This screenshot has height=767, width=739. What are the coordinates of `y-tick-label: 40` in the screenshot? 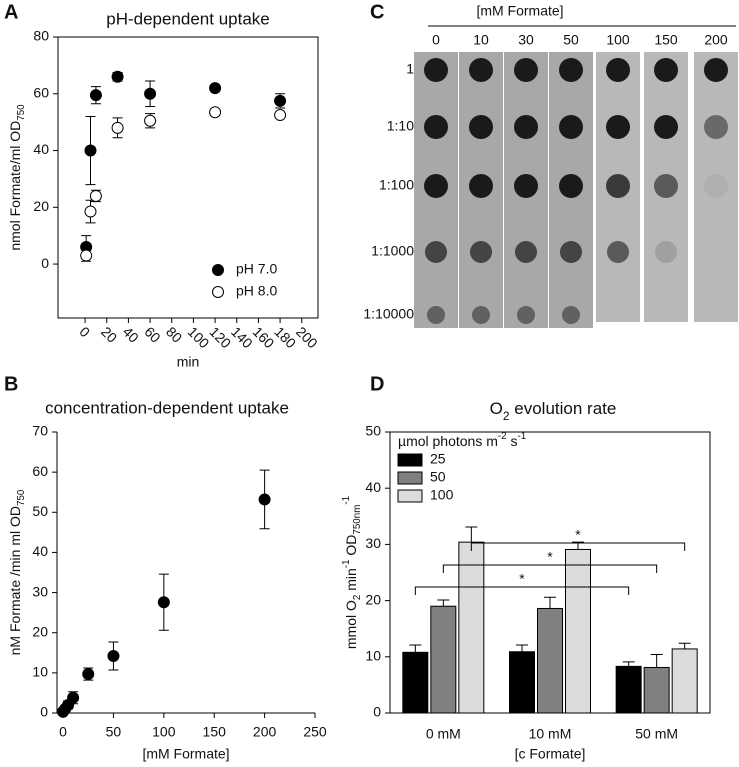 It's located at (40, 551).